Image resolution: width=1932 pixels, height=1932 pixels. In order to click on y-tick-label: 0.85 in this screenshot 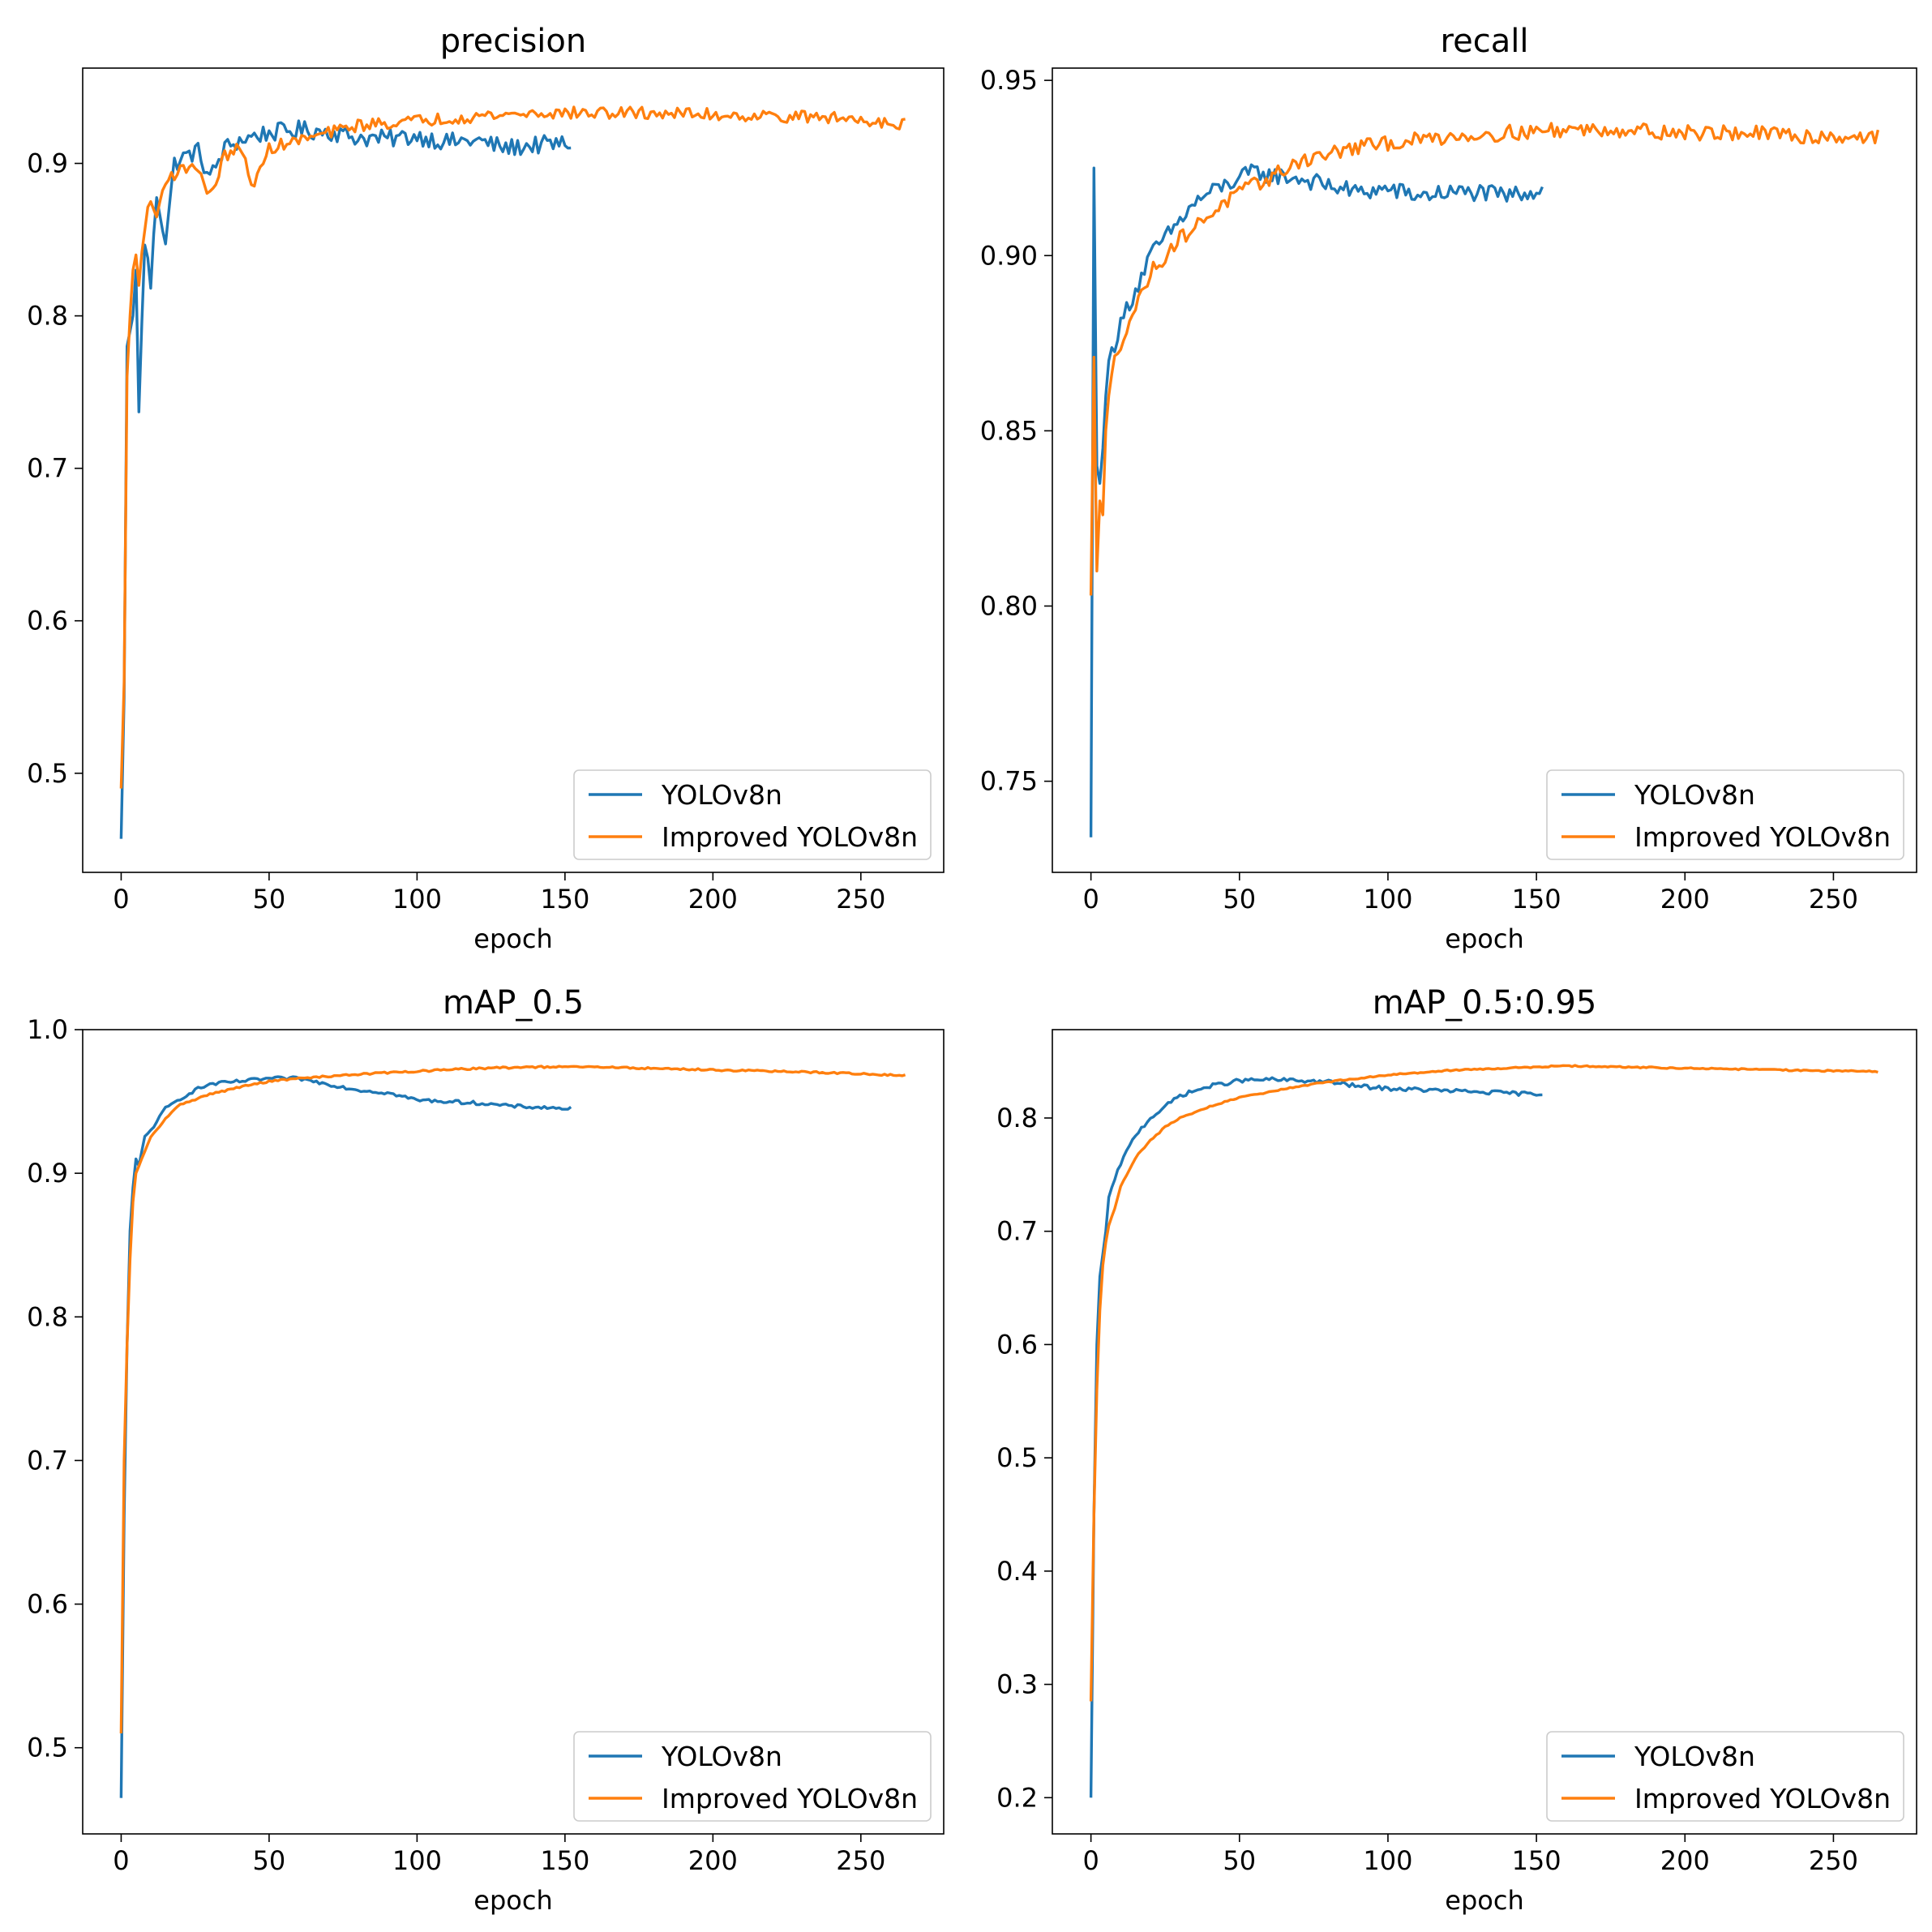, I will do `click(1009, 430)`.